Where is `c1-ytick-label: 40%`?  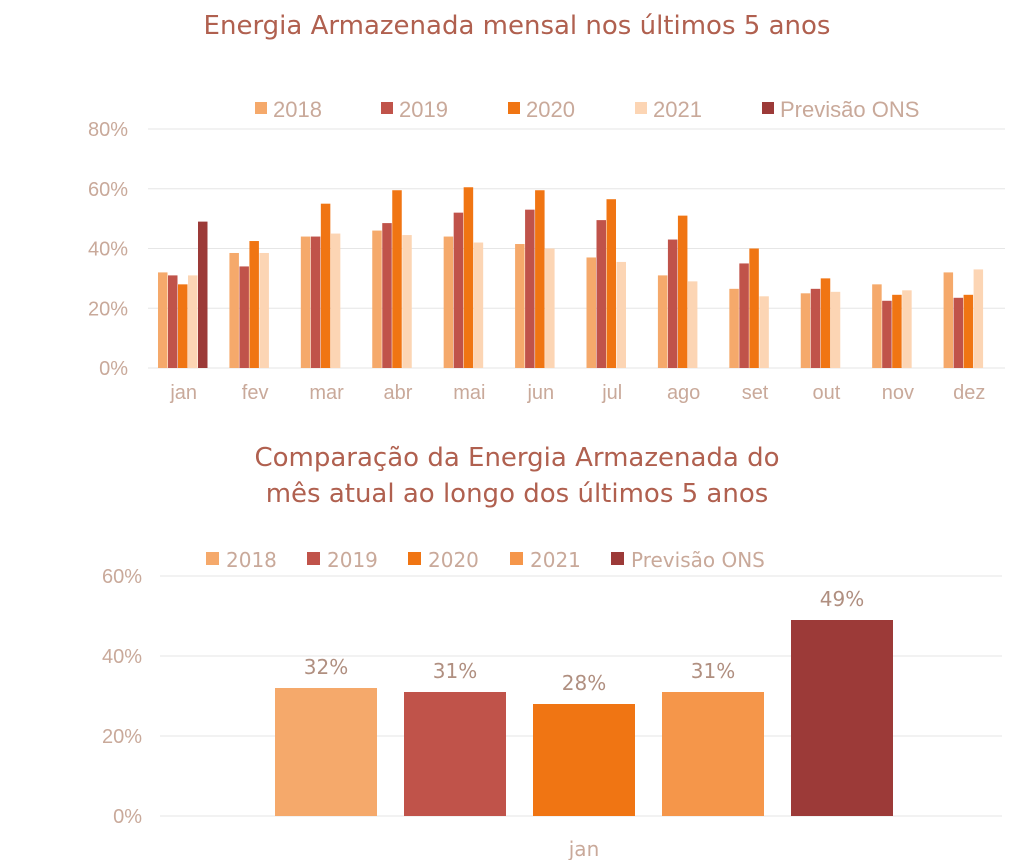 c1-ytick-label: 40% is located at coordinates (108, 250).